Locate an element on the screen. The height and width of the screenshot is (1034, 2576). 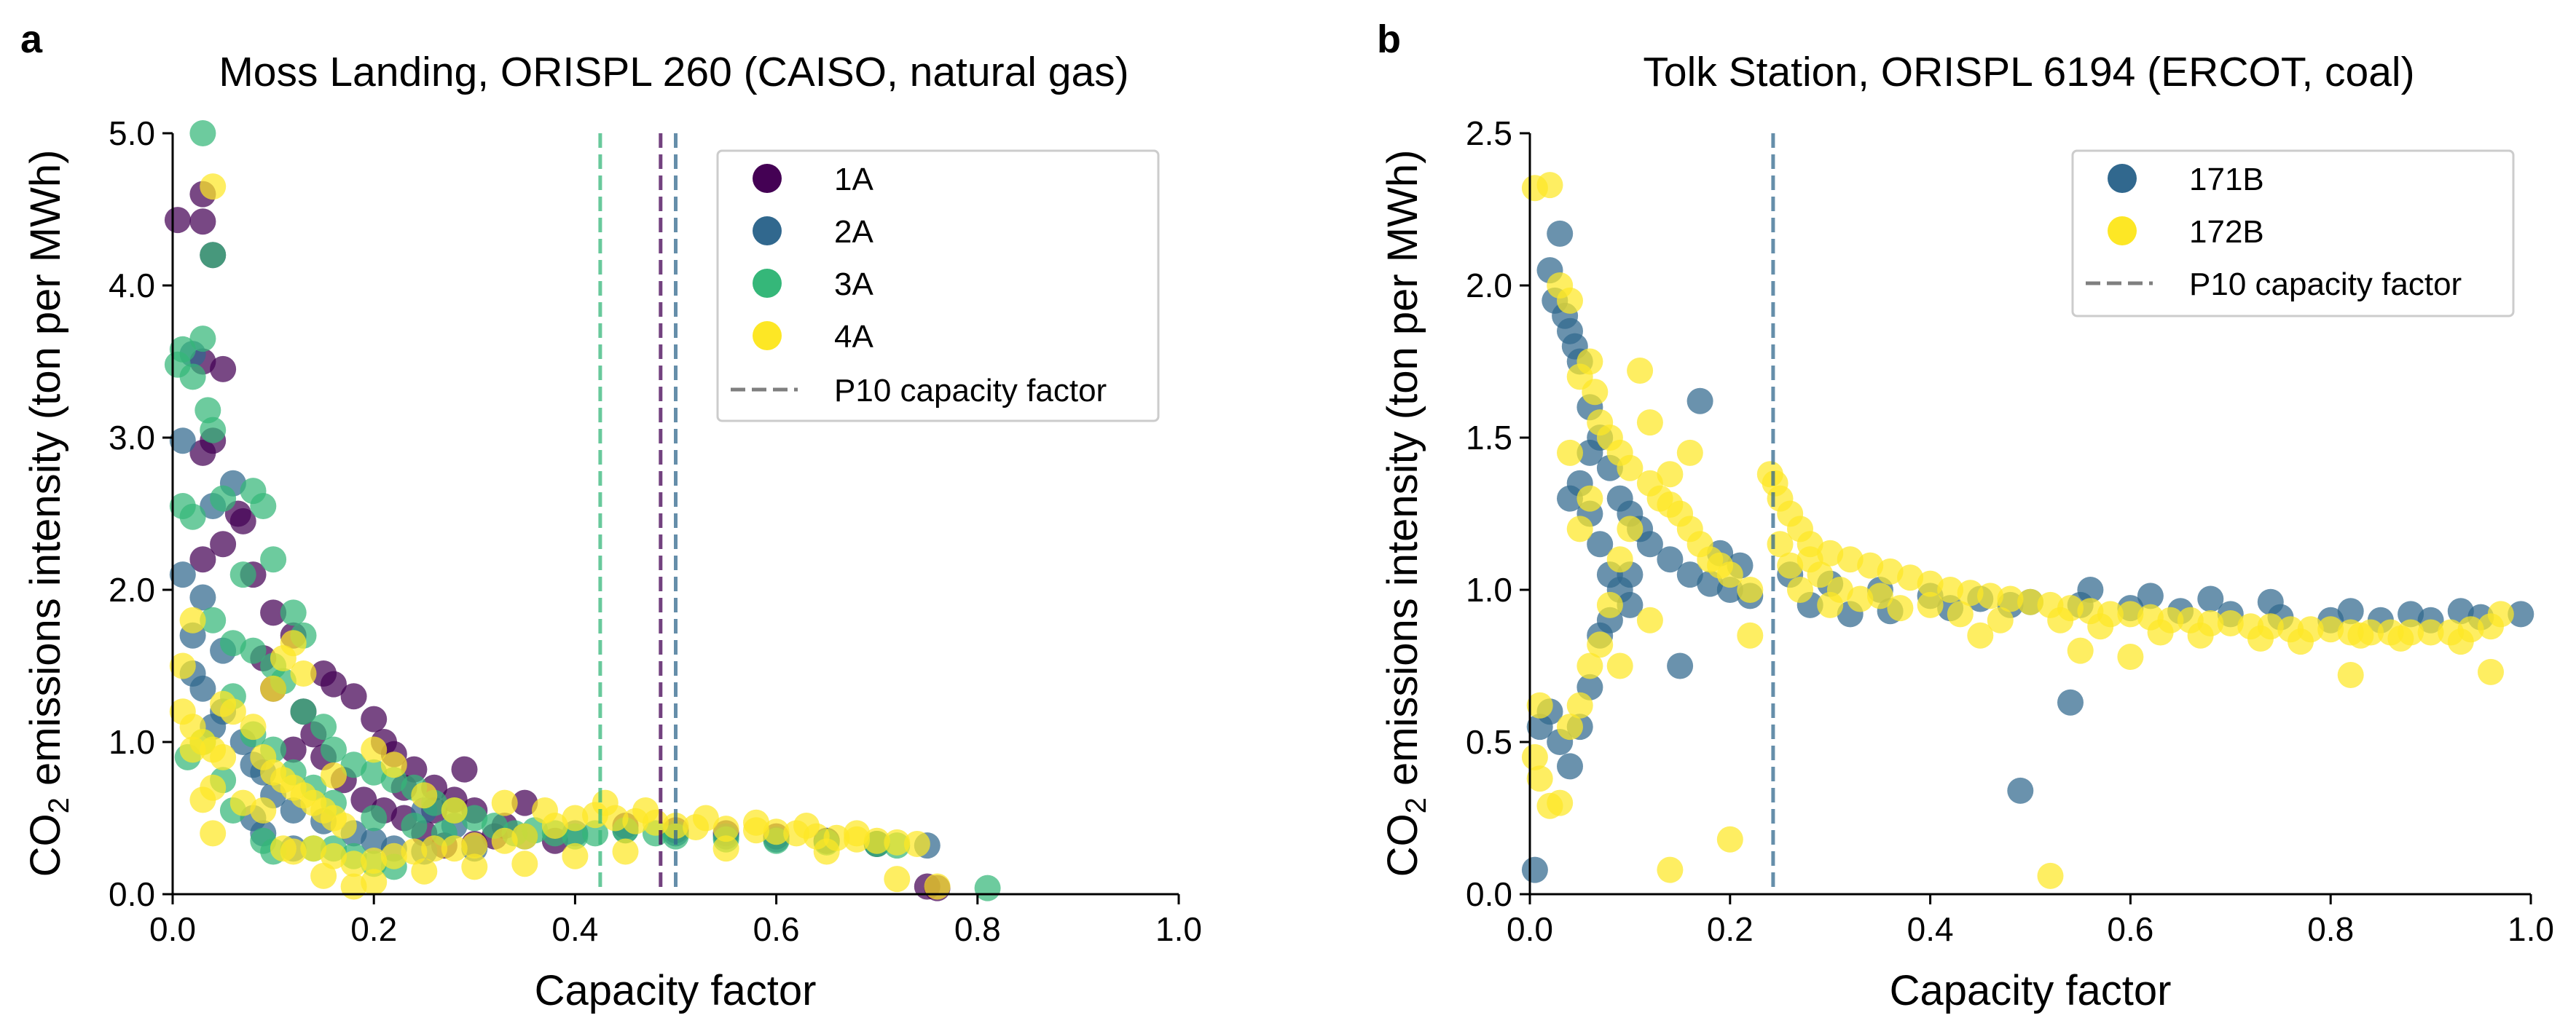
panel-a-y-ticks: 0.0 1.0 2.0 3.0 4.0 5.0 is located at coordinates (141, 513).